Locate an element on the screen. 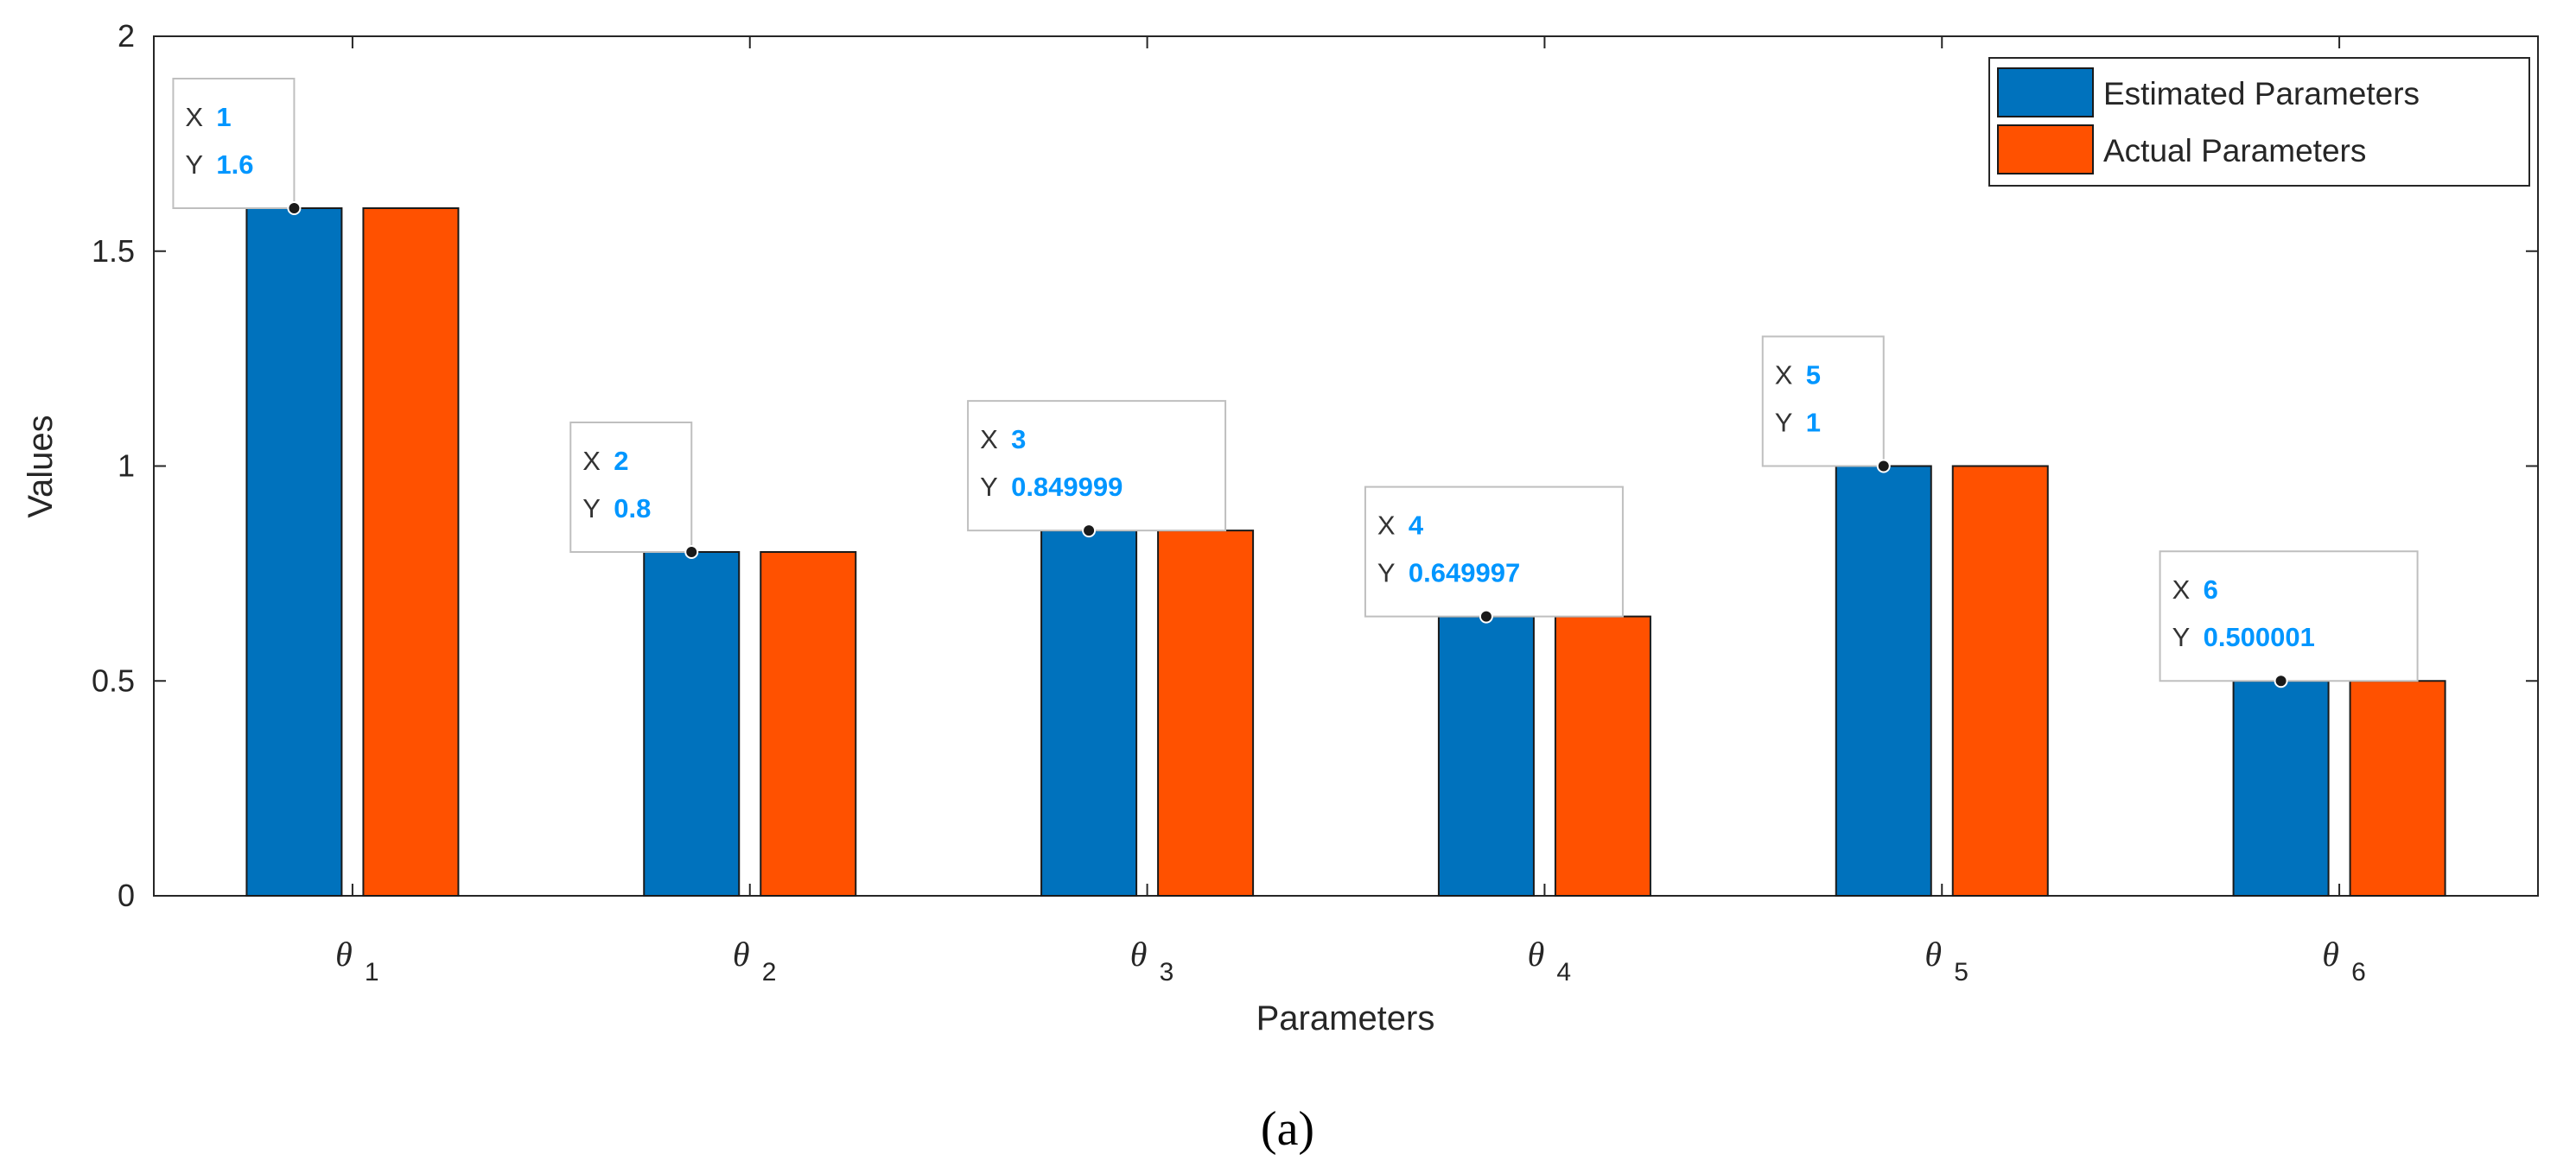 The height and width of the screenshot is (1161, 2576). datatip-y-value: 0.649997 is located at coordinates (1465, 573).